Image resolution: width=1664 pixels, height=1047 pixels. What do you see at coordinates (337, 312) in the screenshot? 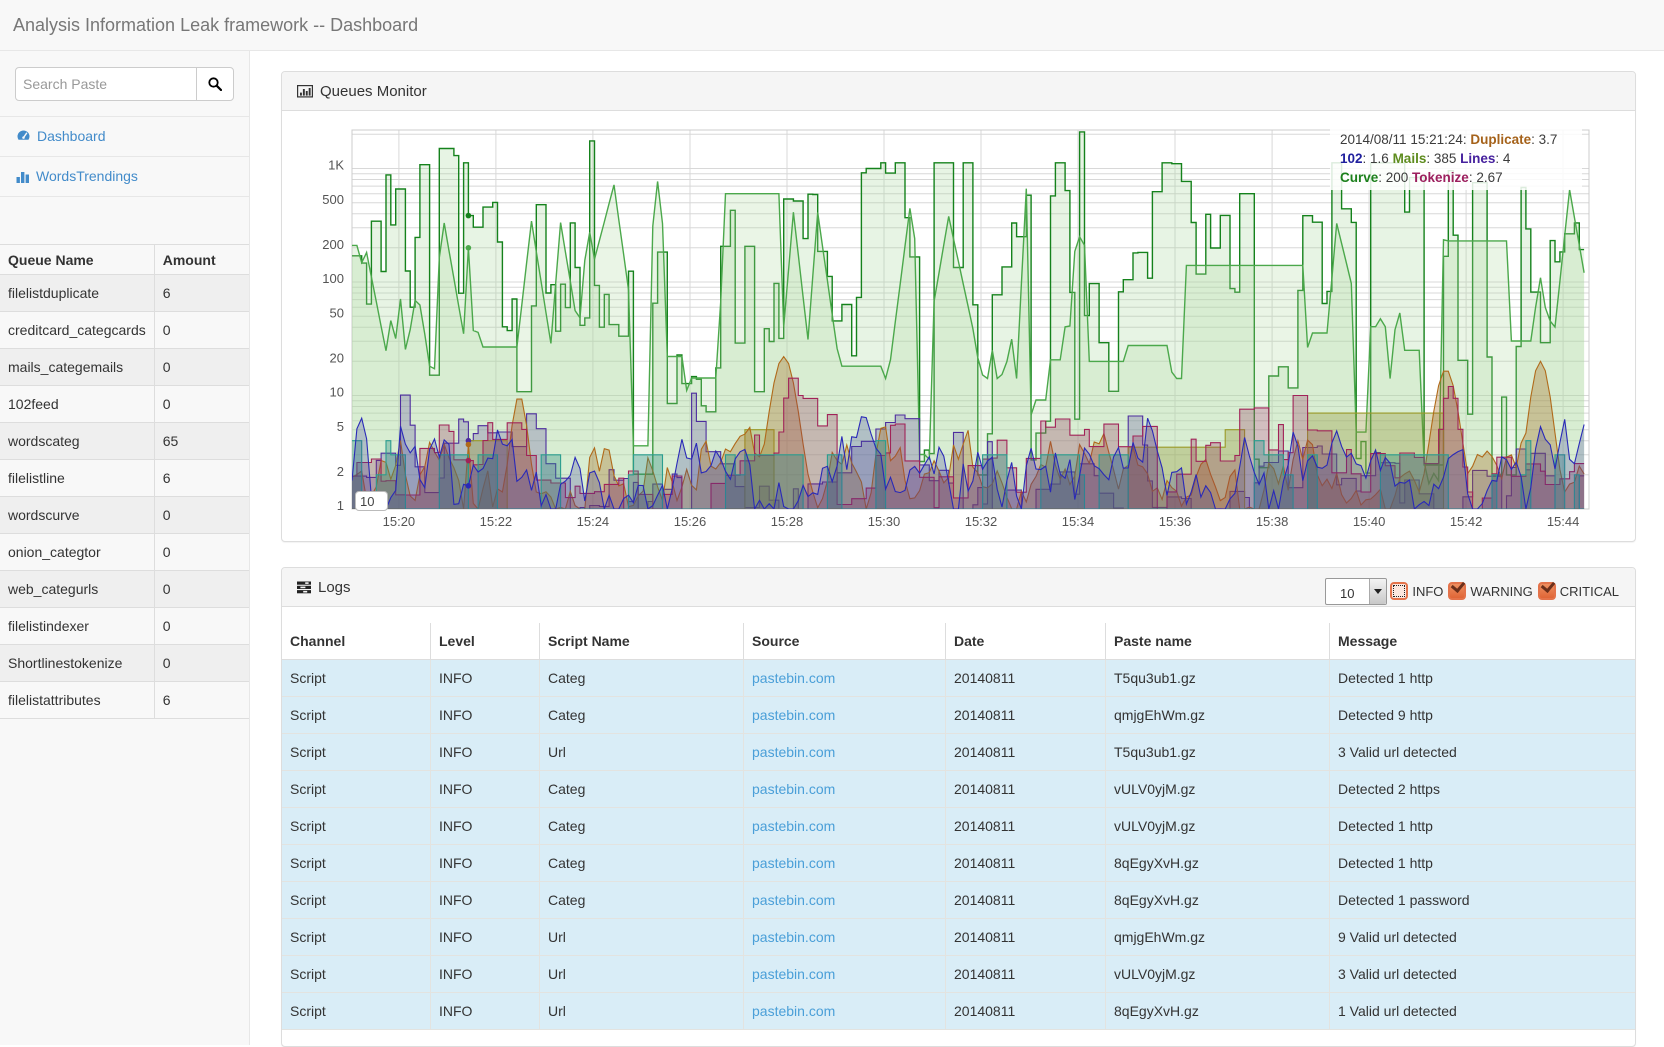
I see `svg-text: 50` at bounding box center [337, 312].